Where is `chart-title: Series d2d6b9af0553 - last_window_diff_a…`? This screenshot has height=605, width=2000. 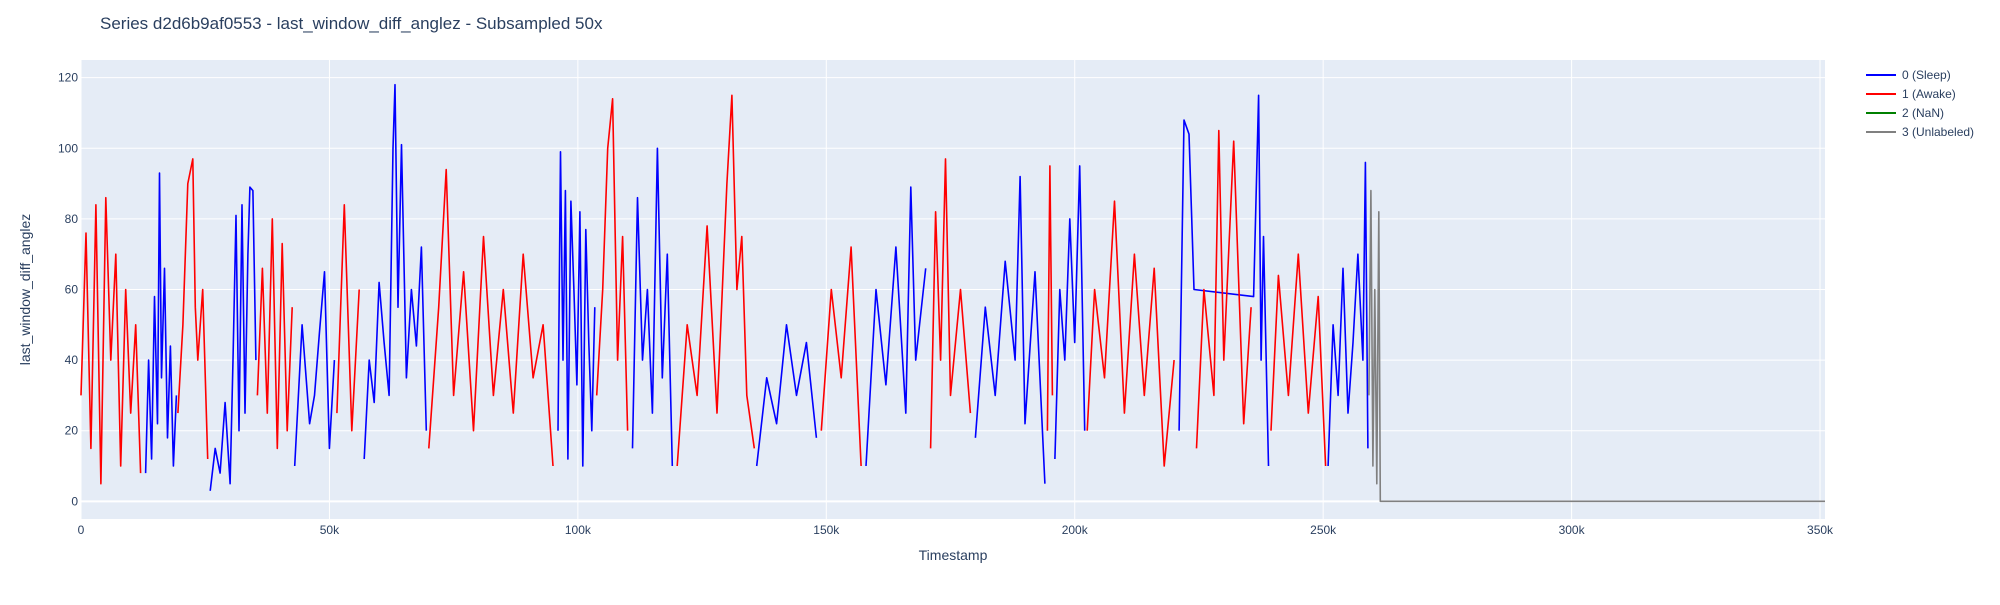 chart-title: Series d2d6b9af0553 - last_window_diff_a… is located at coordinates (351, 23).